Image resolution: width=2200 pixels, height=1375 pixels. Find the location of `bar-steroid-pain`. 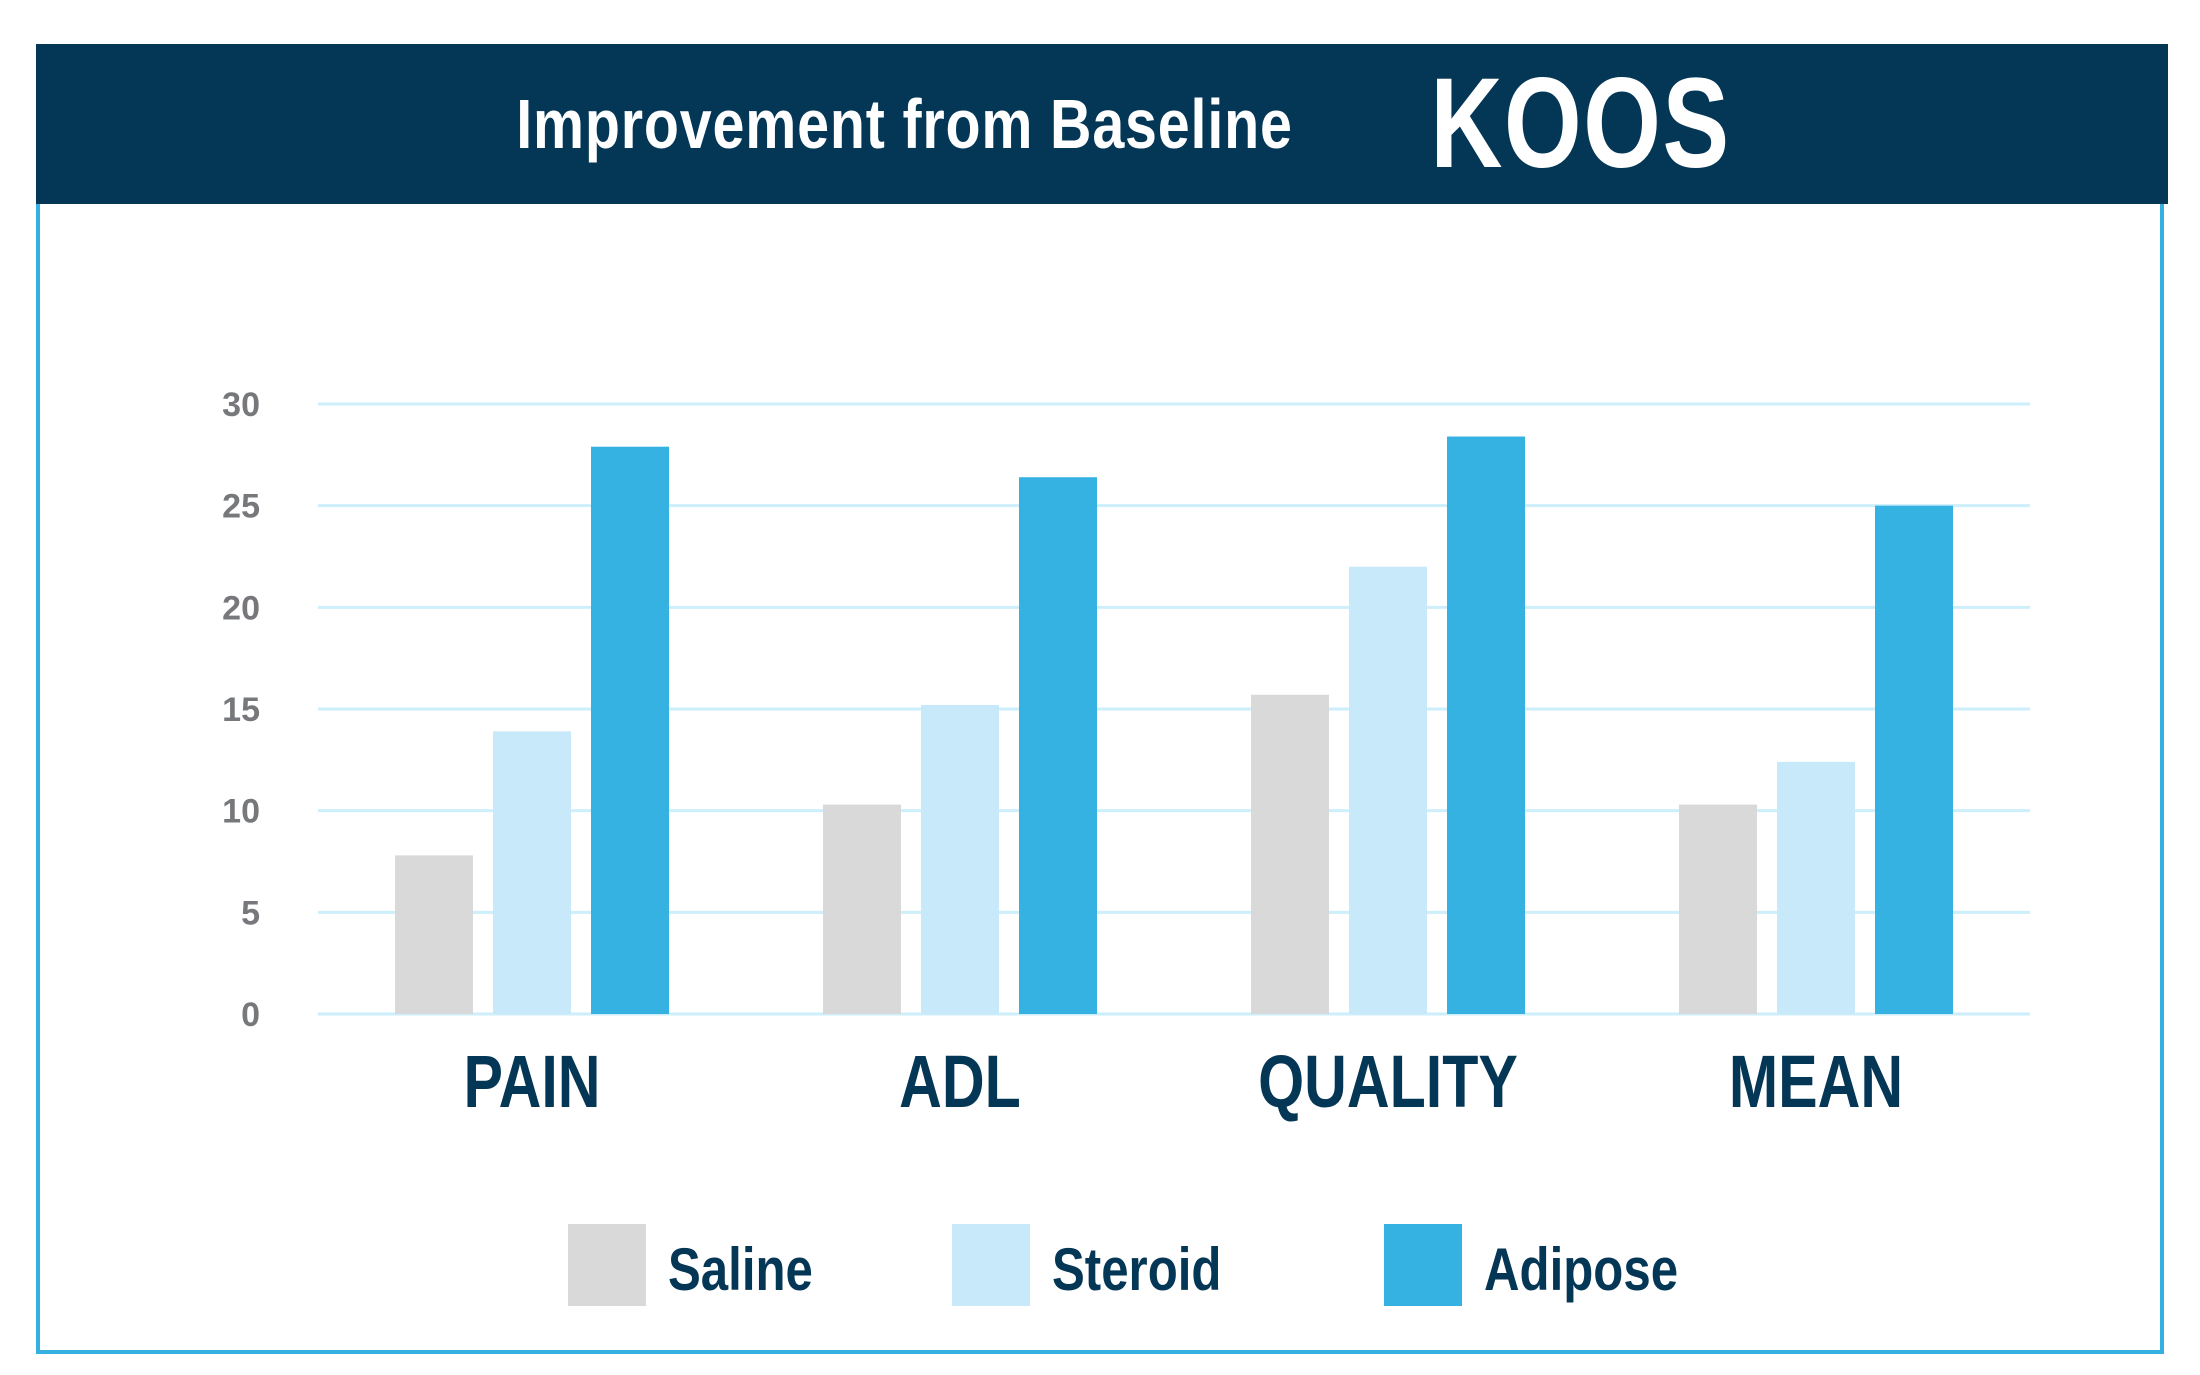

bar-steroid-pain is located at coordinates (532, 872).